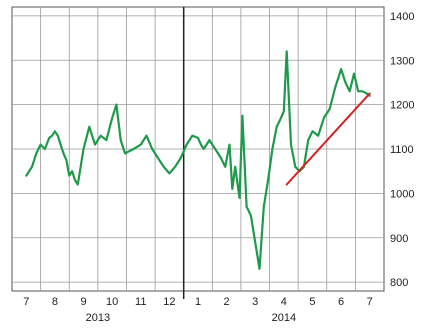 The width and height of the screenshot is (429, 331). I want to click on y-axis: 800 900 1000 1100 1200 1300 1400, so click(402, 150).